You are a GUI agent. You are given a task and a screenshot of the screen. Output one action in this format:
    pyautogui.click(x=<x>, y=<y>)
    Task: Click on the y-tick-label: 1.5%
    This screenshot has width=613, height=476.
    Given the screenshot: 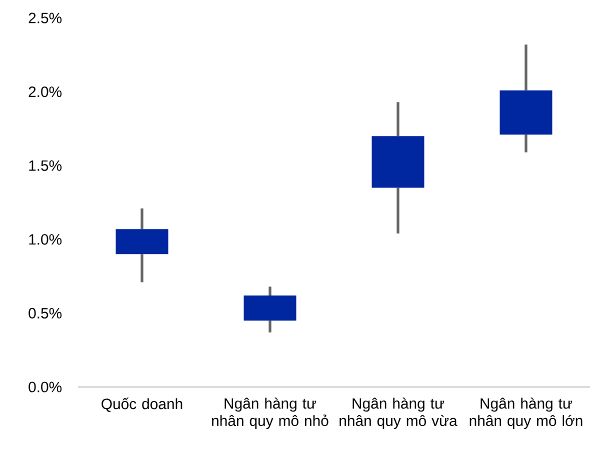 What is the action you would take?
    pyautogui.click(x=45, y=165)
    